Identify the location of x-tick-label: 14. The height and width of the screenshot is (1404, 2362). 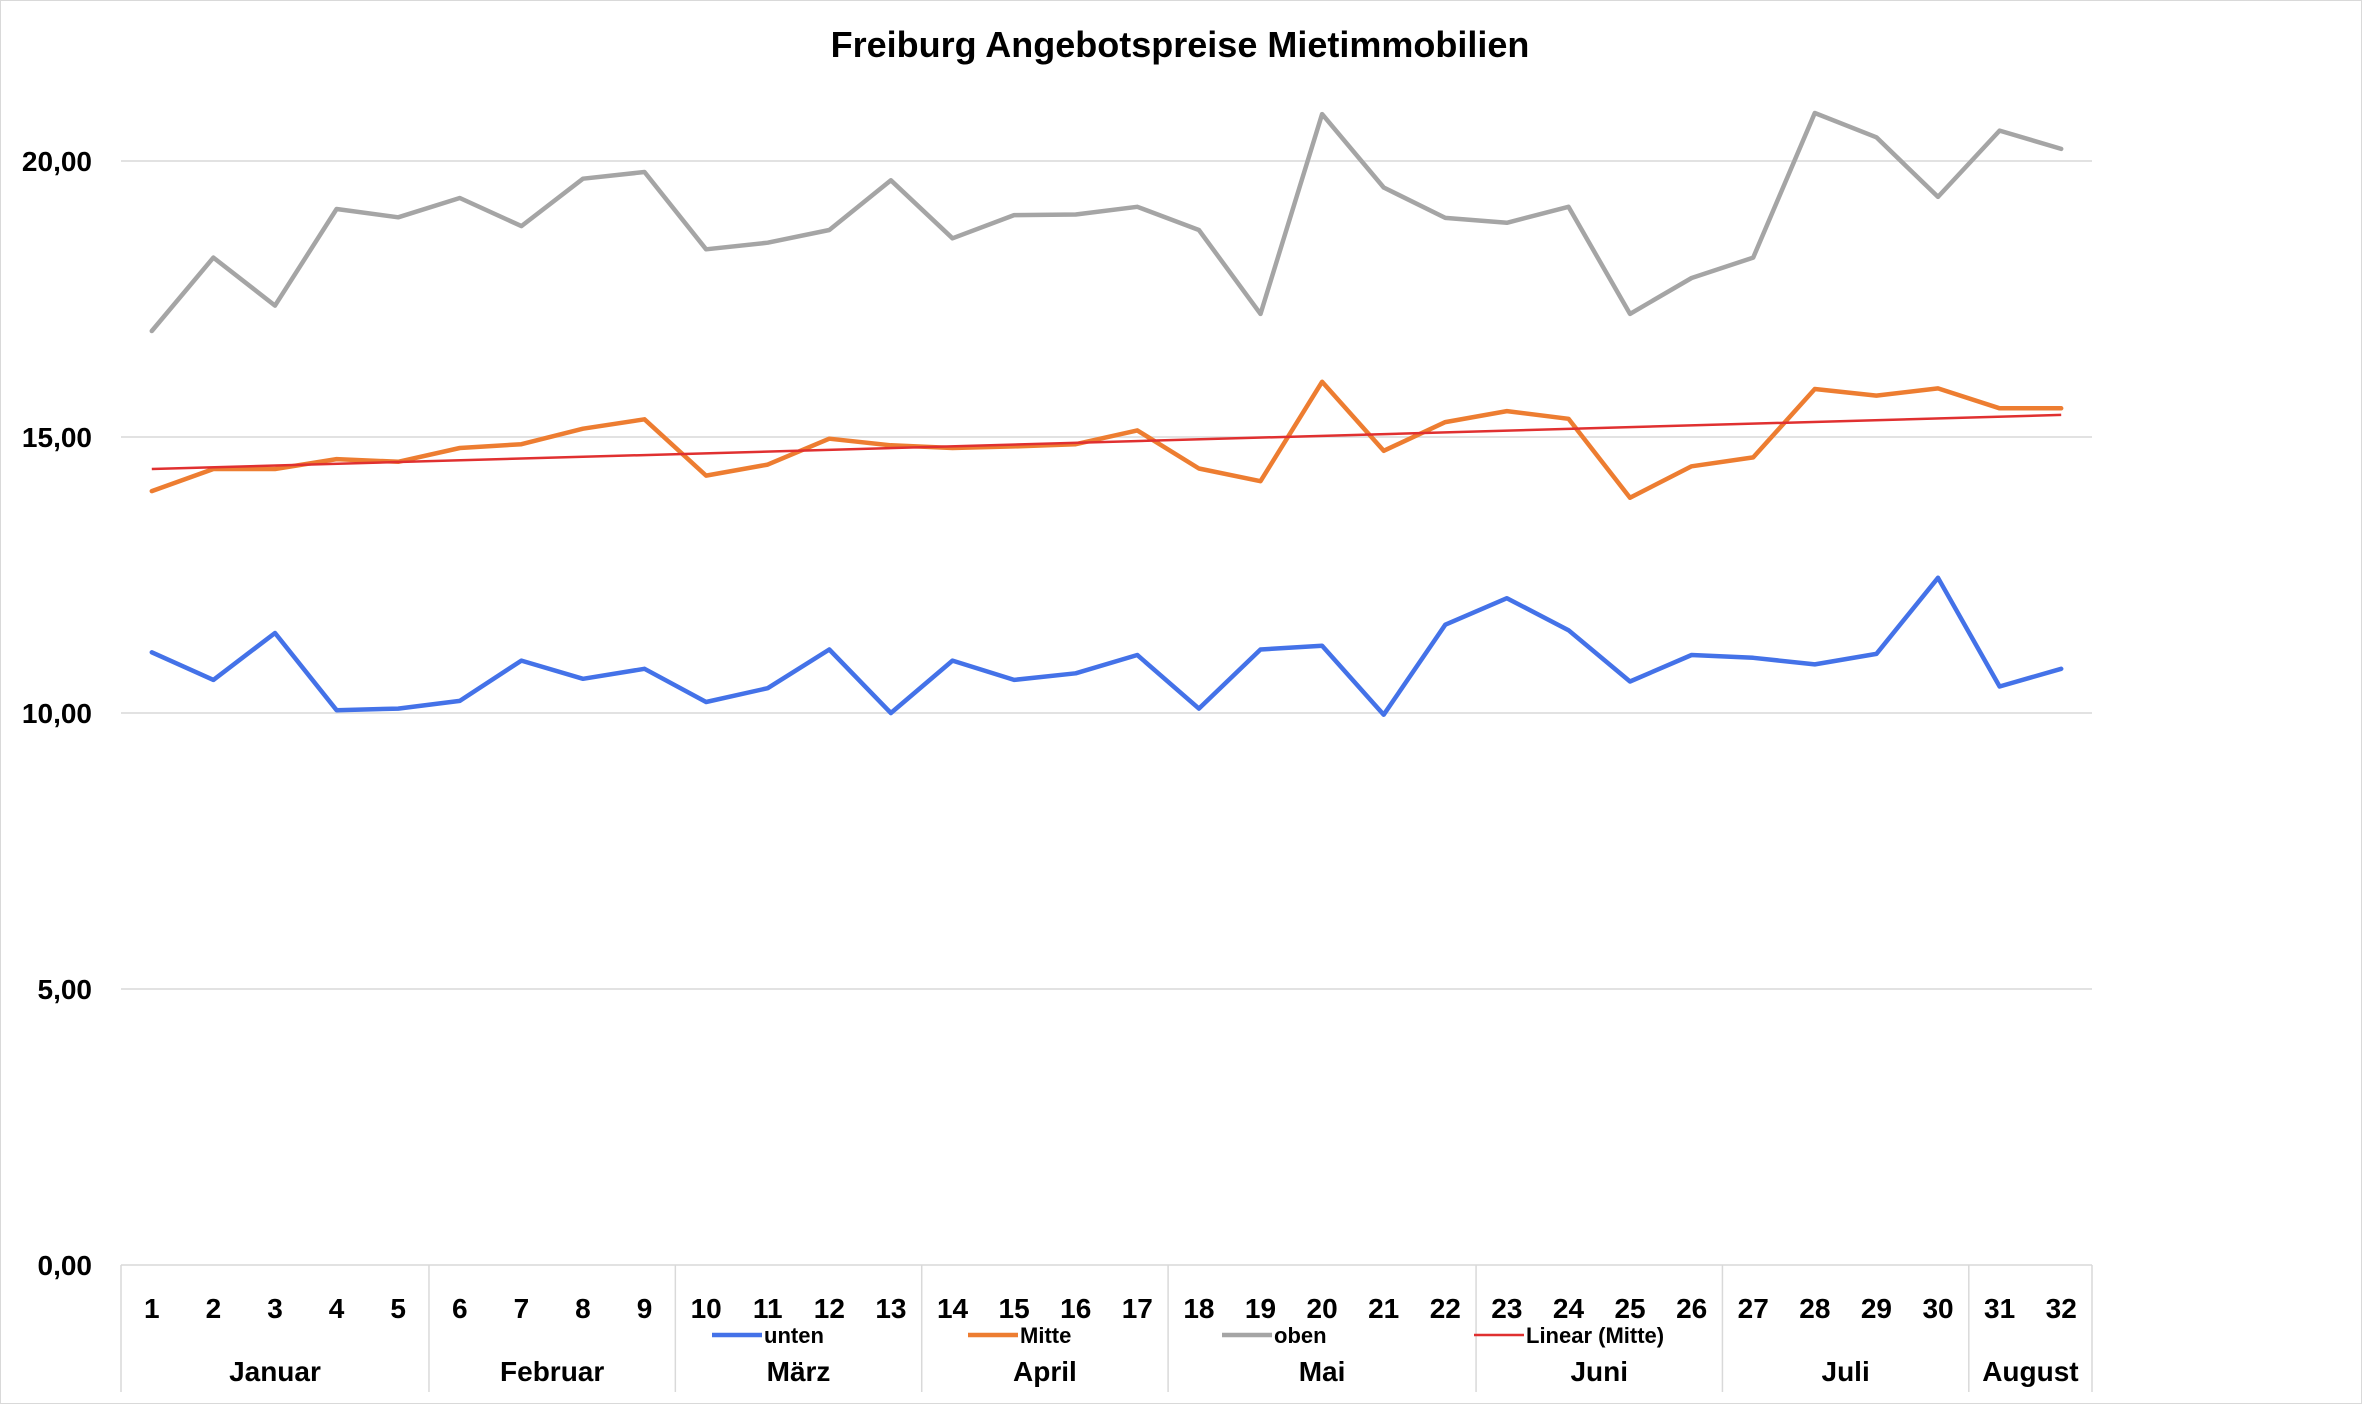
(953, 1308).